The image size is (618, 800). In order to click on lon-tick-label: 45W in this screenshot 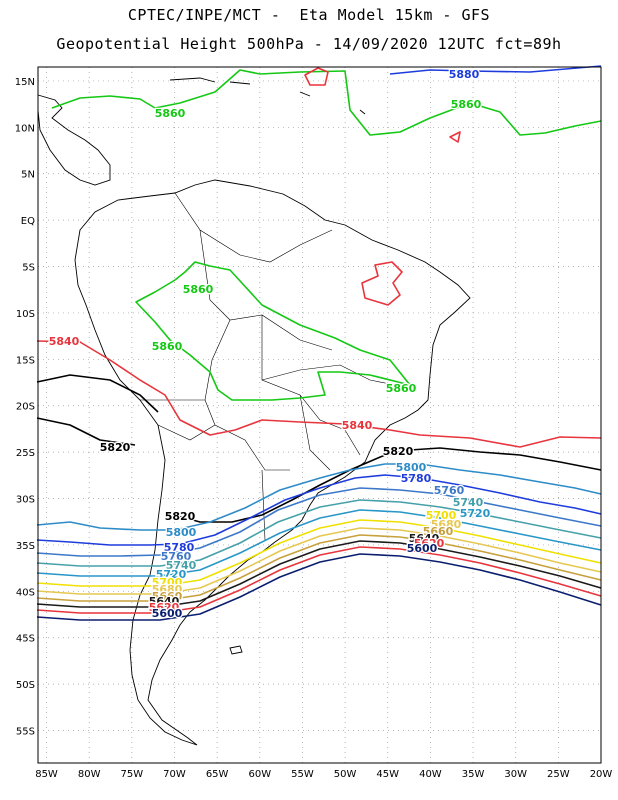, I will do `click(387, 774)`.